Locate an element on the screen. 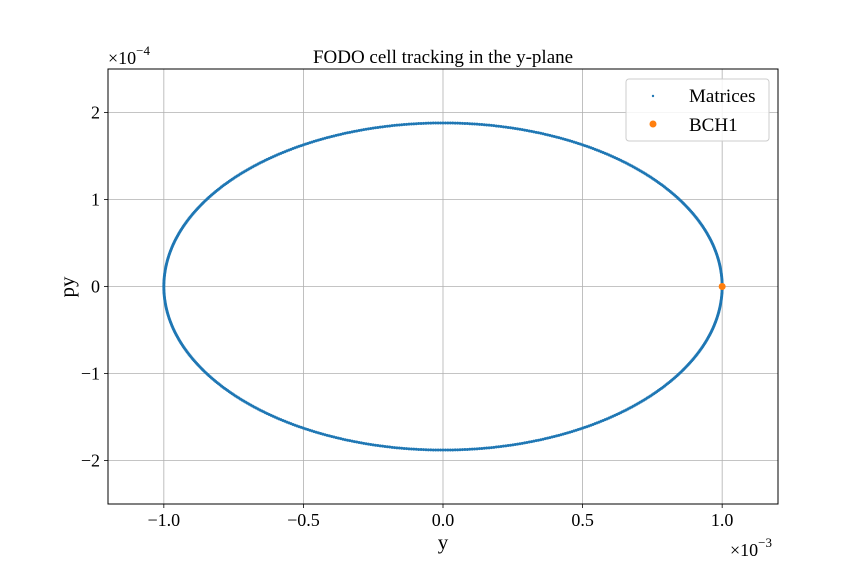  y-tick-label: 1 is located at coordinates (95, 200).